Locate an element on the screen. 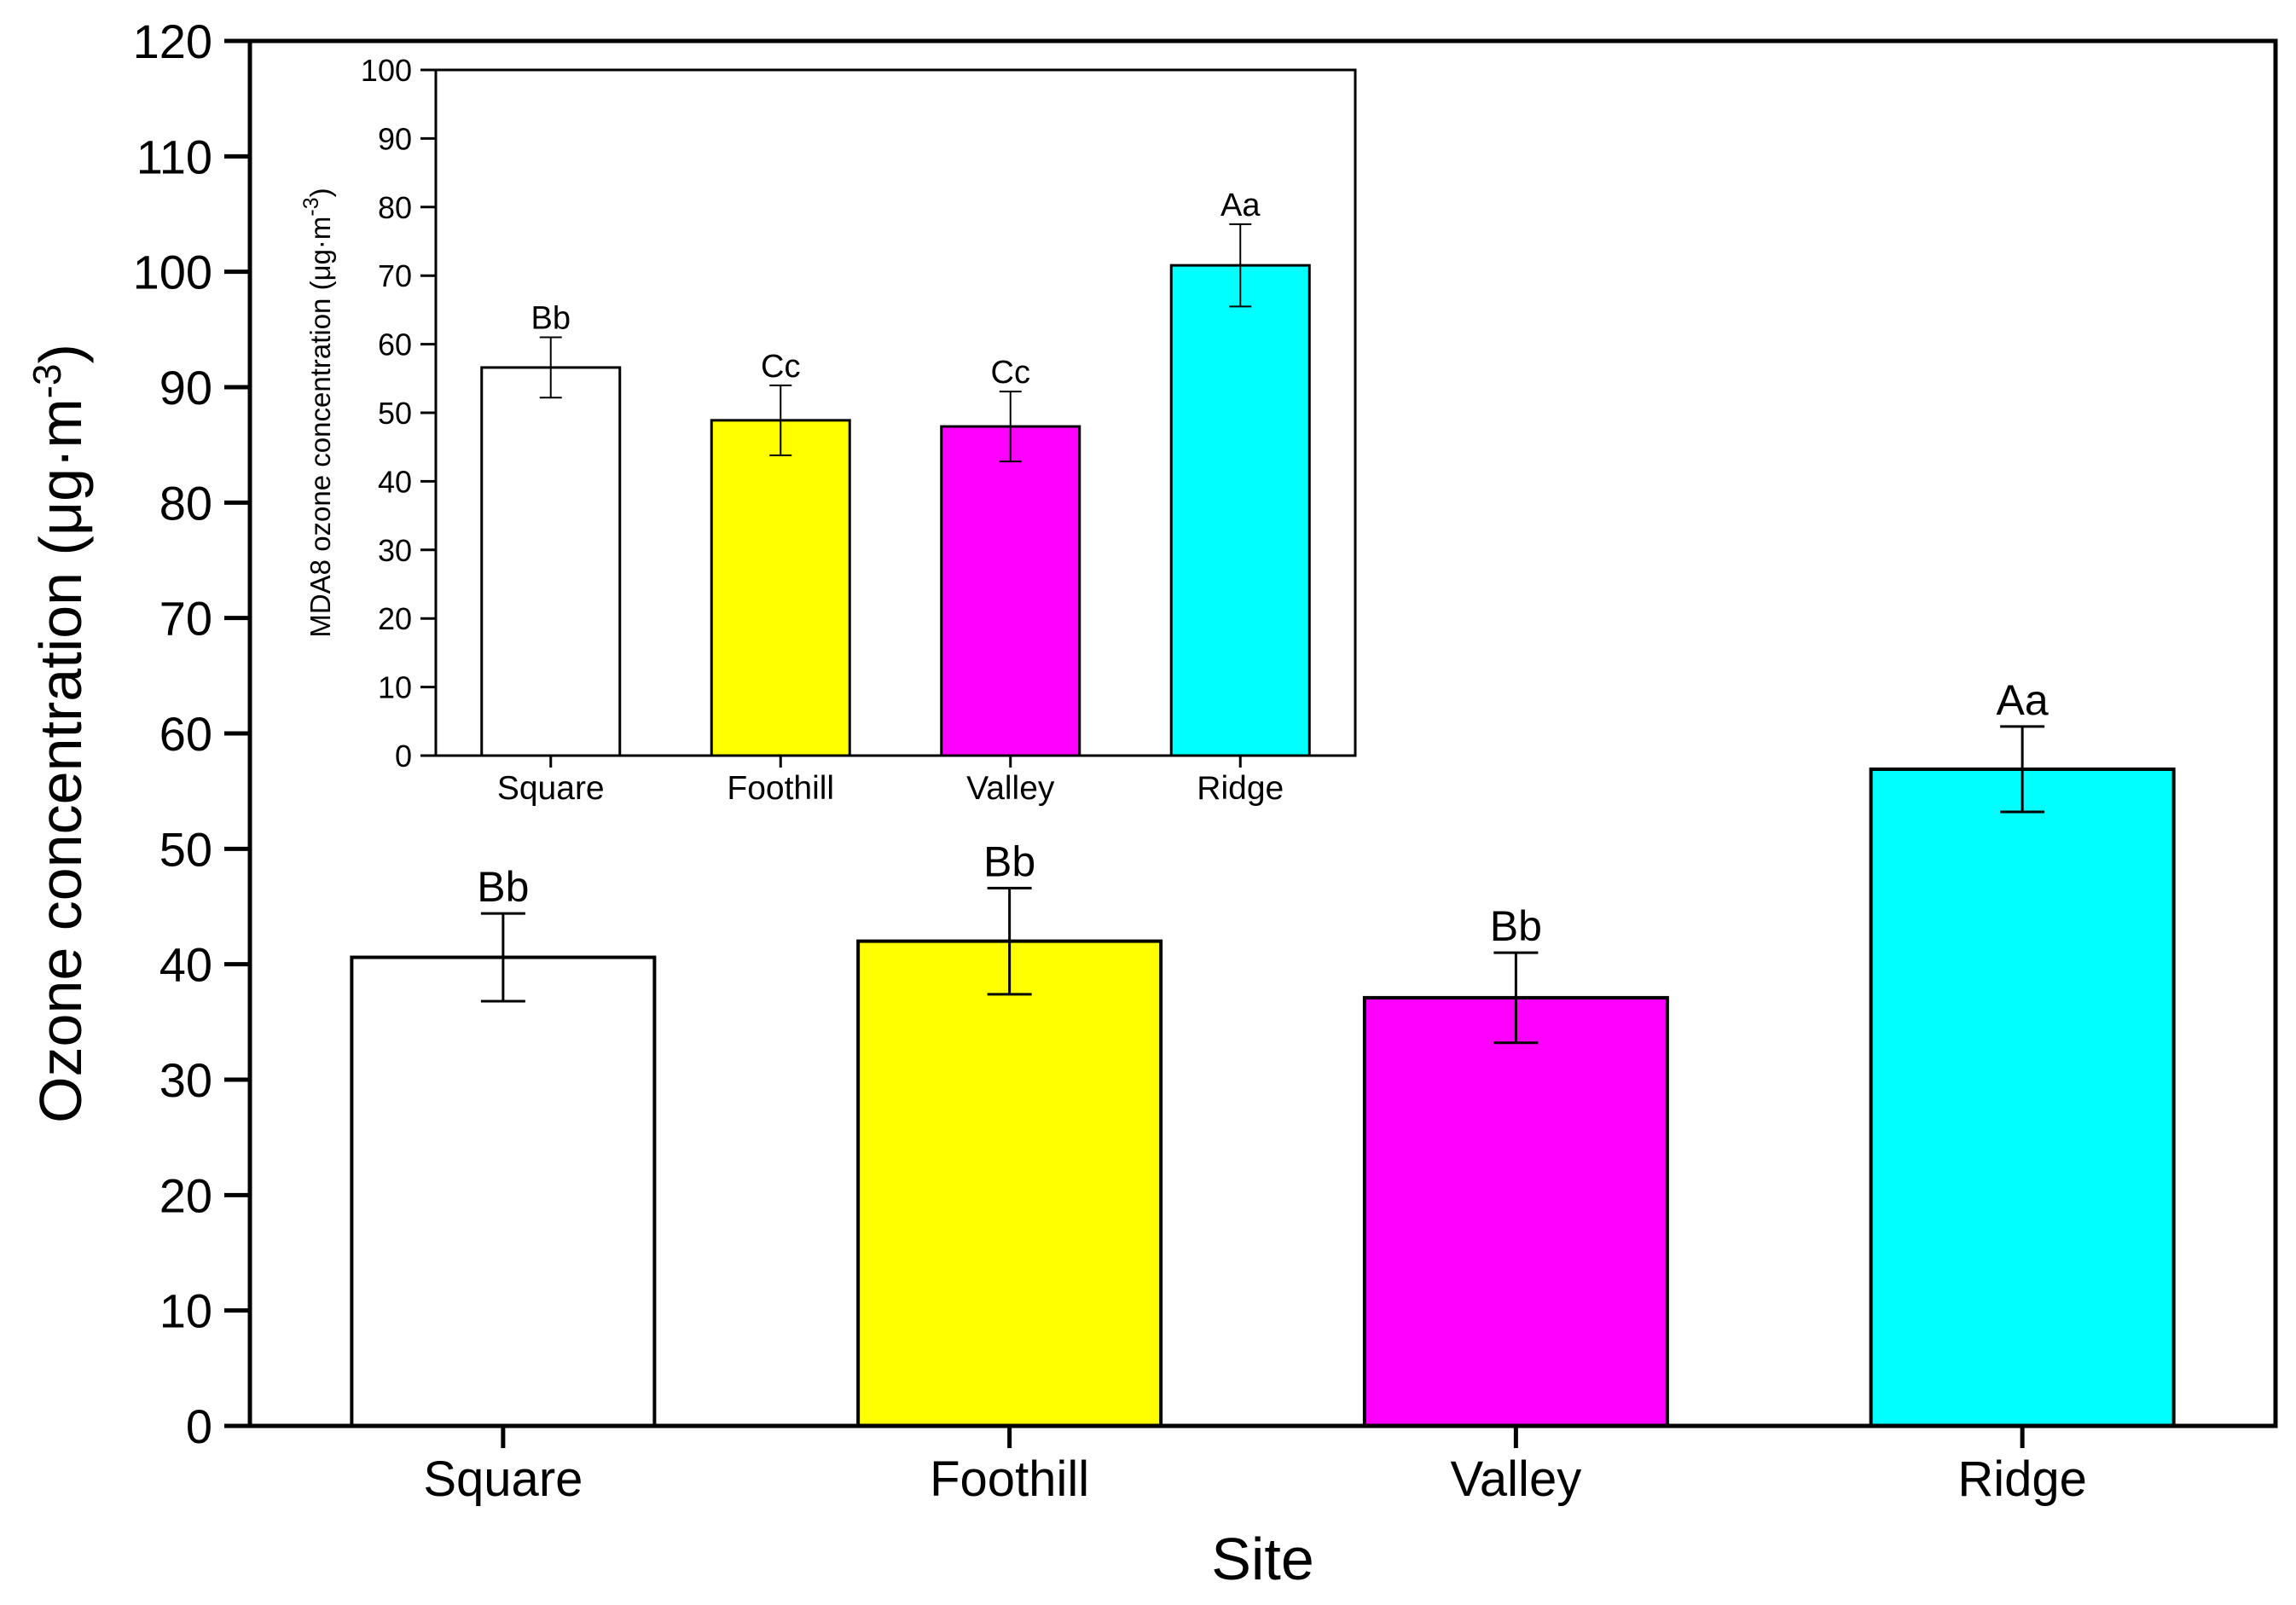 The width and height of the screenshot is (2296, 1605). inset-y-tick-label: 40 is located at coordinates (395, 481).